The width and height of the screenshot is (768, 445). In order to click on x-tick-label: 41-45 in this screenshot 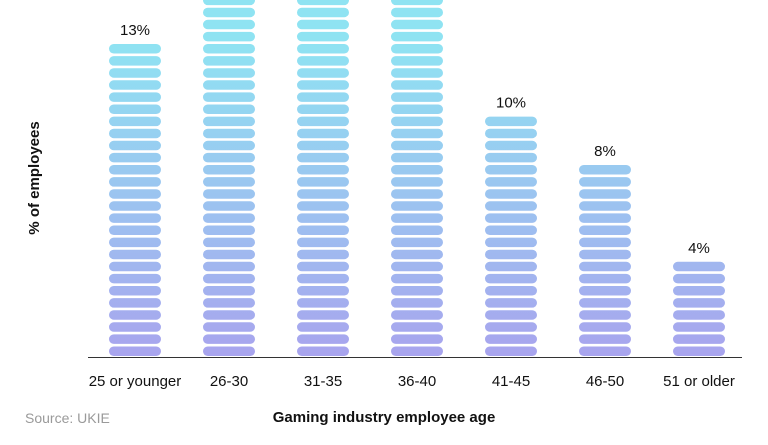, I will do `click(511, 381)`.